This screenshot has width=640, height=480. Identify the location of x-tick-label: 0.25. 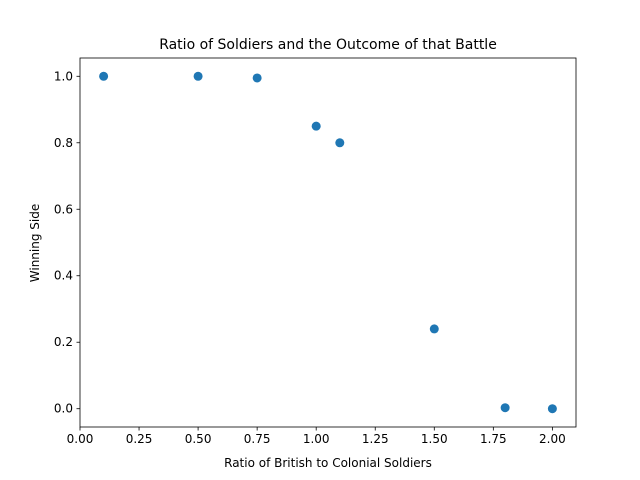
(139, 439).